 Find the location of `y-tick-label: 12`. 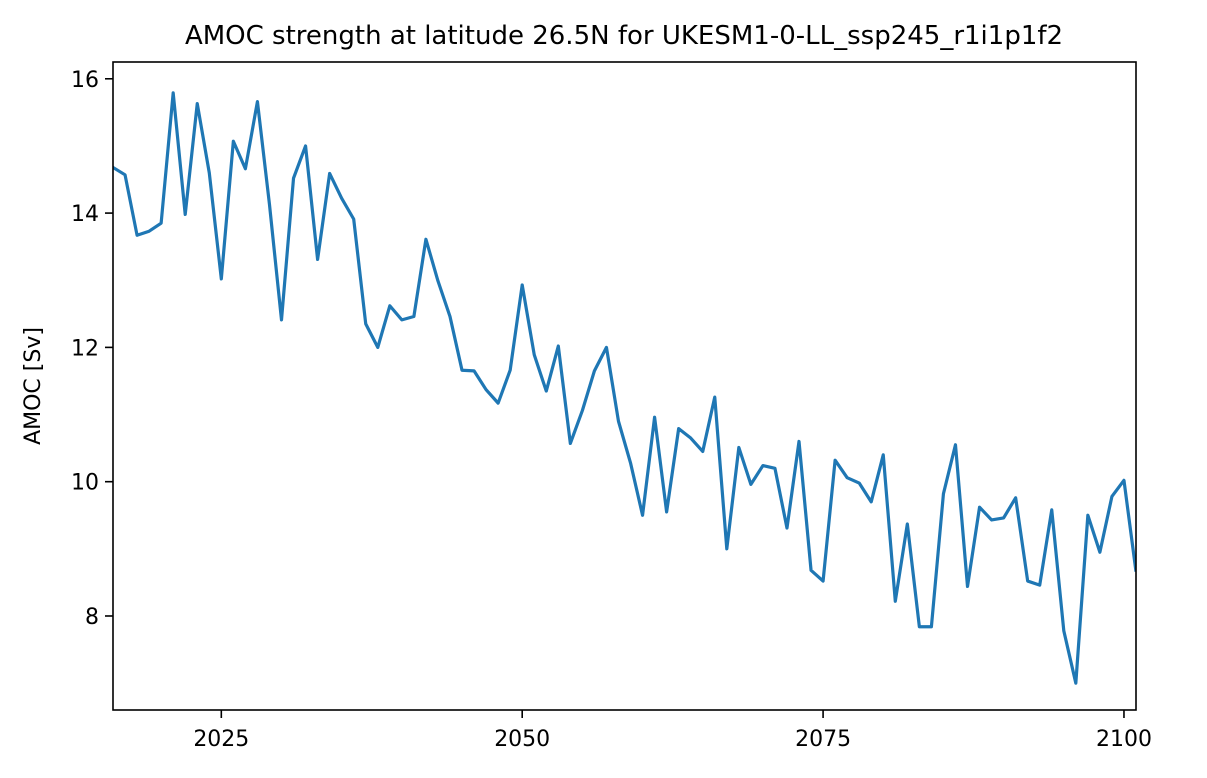

y-tick-label: 12 is located at coordinates (85, 348).